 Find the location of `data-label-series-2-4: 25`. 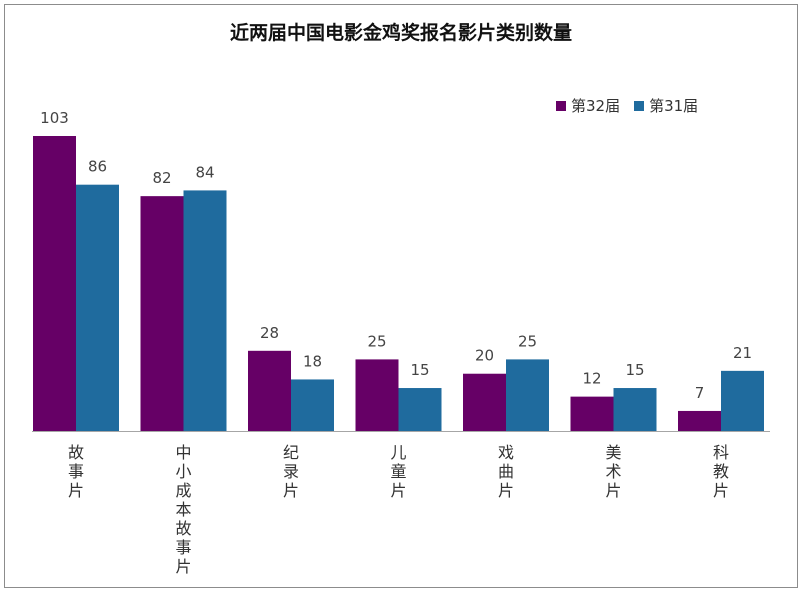

data-label-series-2-4: 25 is located at coordinates (527, 341).